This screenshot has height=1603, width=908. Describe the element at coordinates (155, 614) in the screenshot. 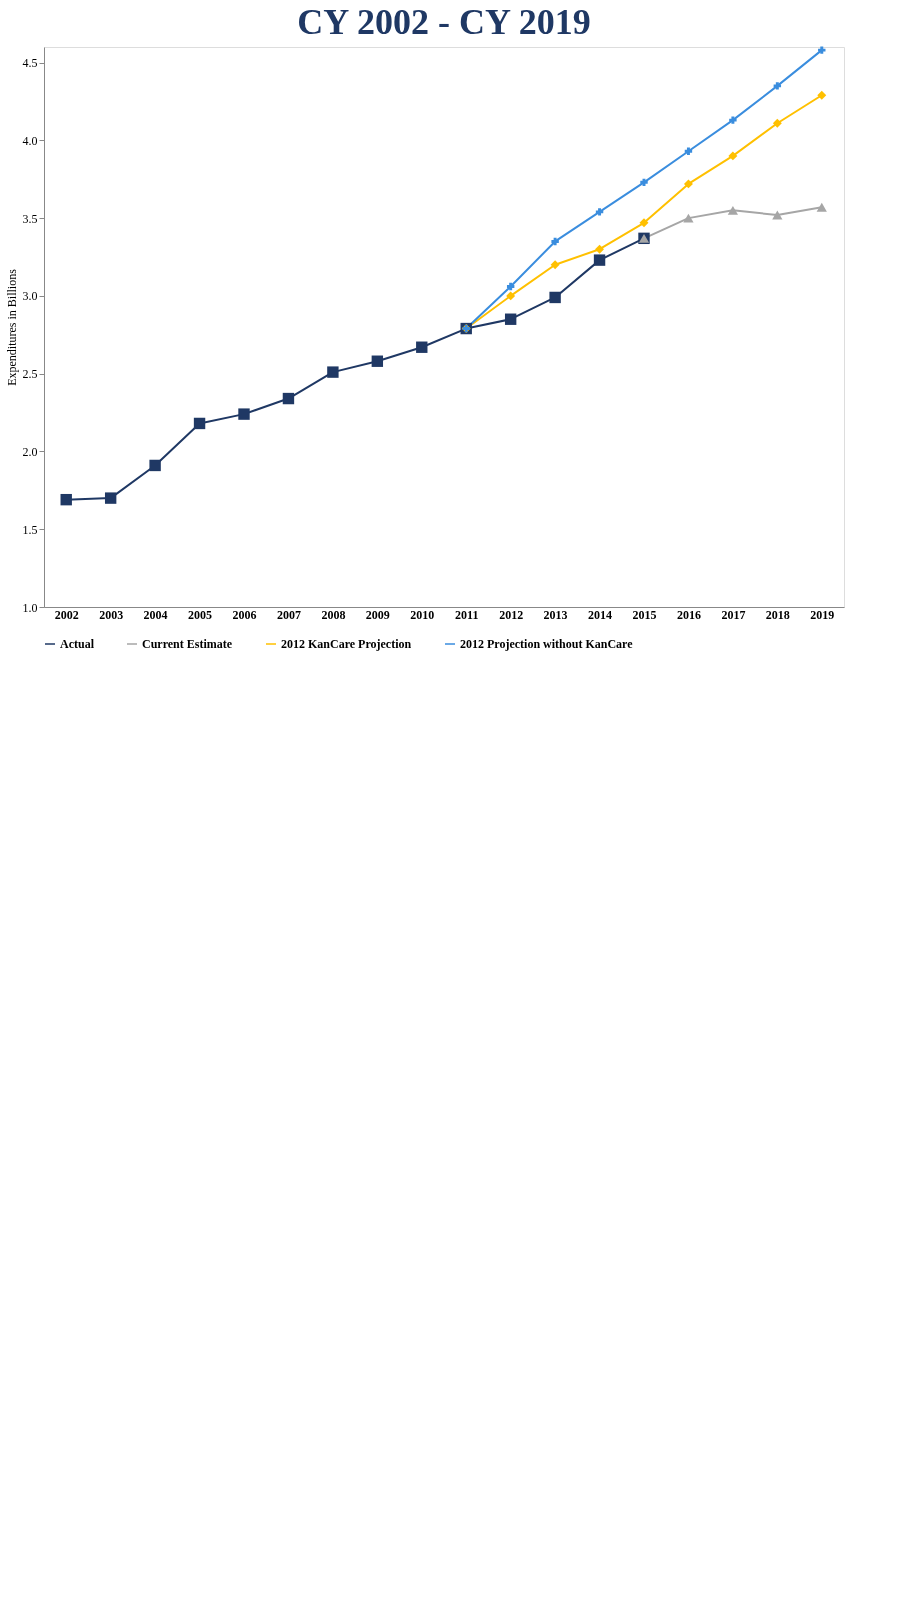

I see `x-tick-label: 2004` at that location.